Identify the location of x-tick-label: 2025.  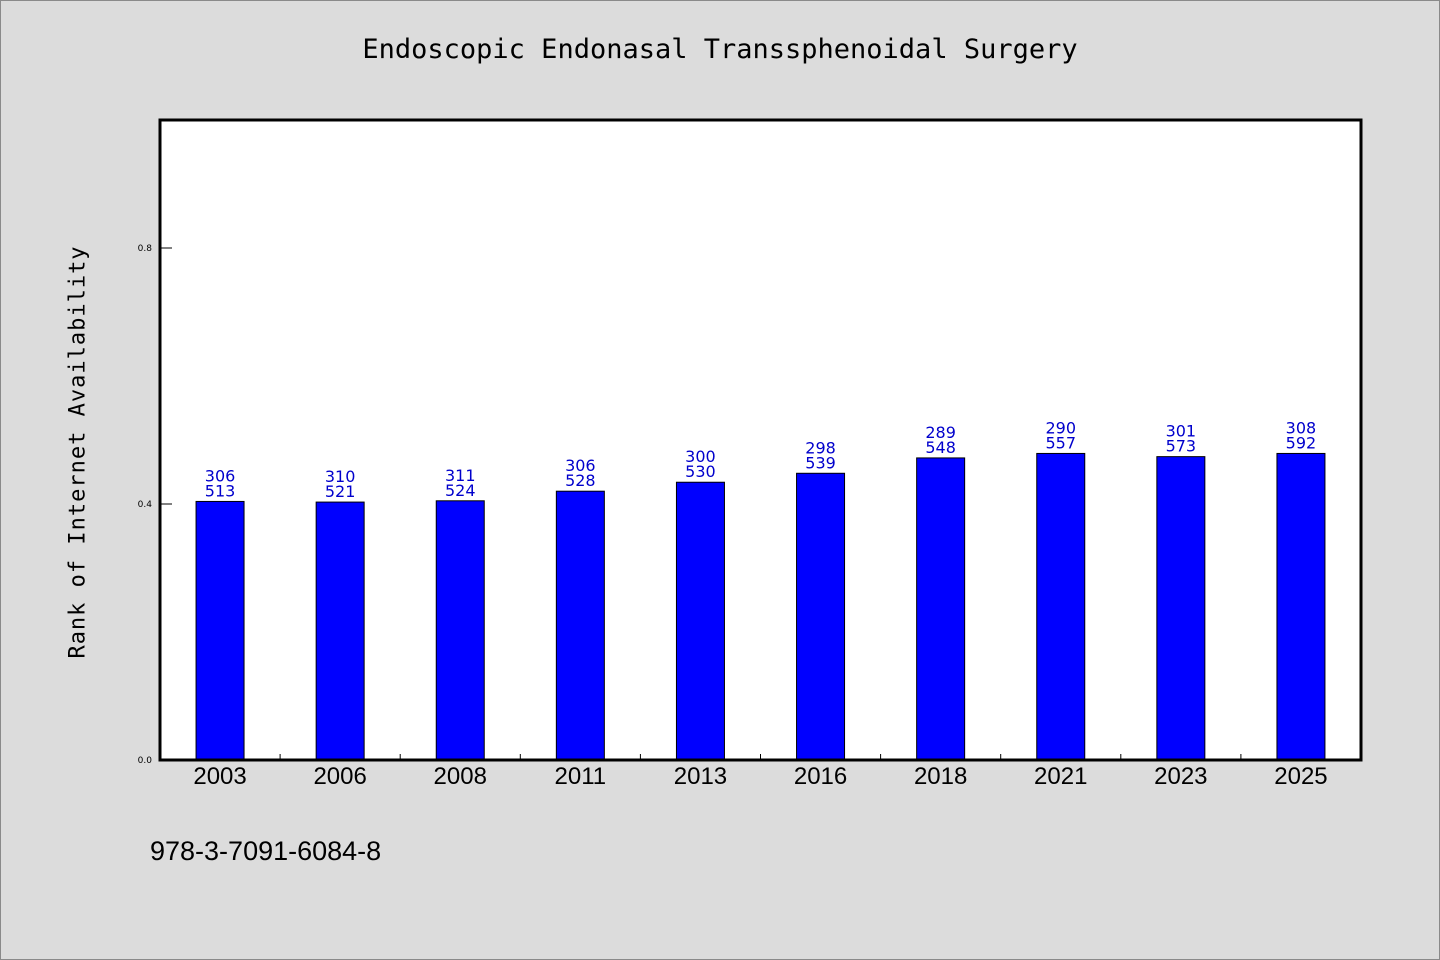
(1300, 776).